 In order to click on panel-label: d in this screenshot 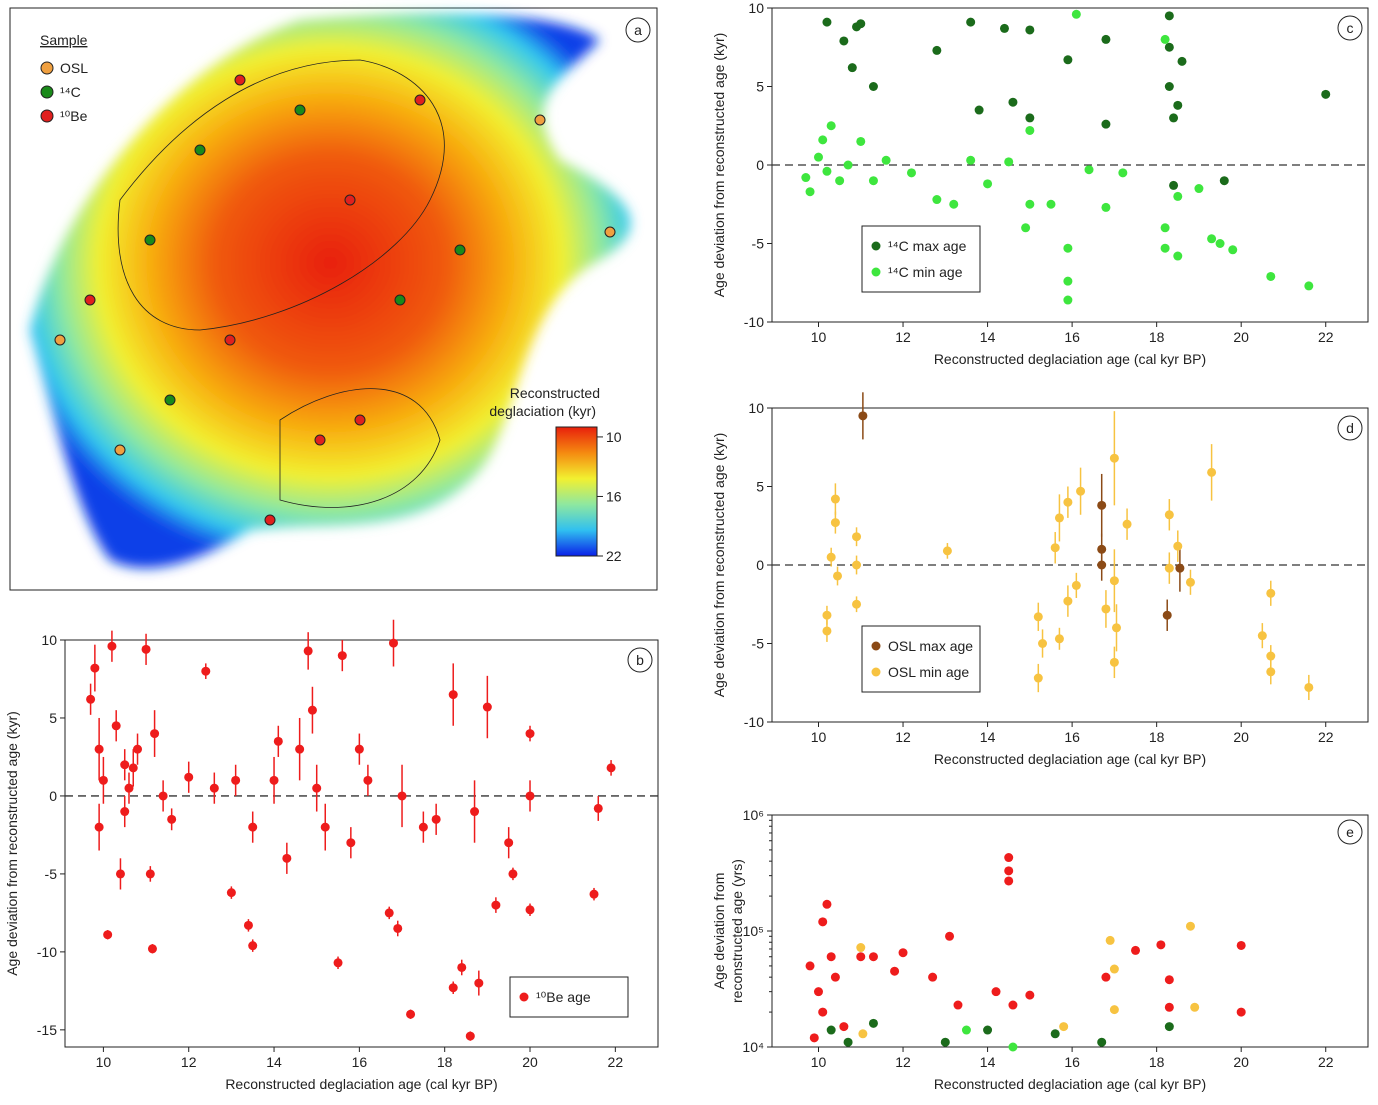, I will do `click(1350, 428)`.